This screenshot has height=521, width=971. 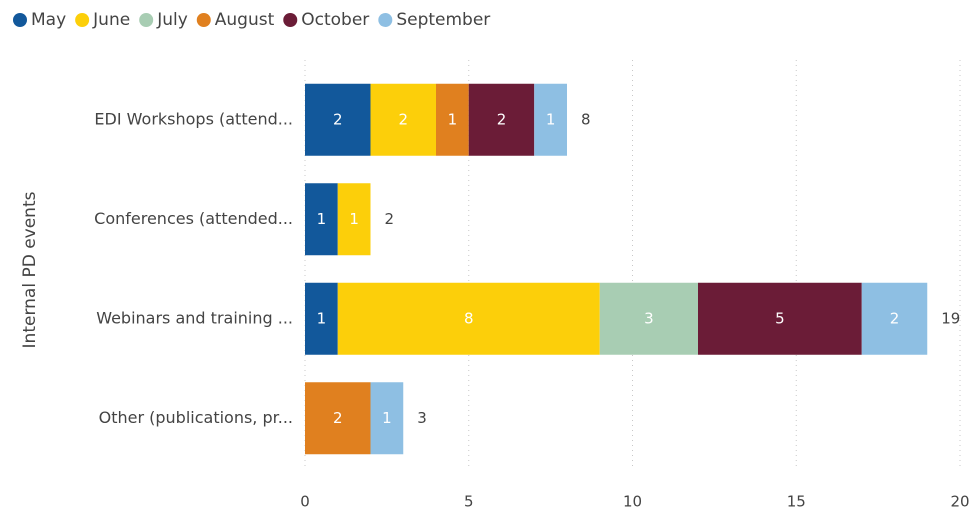 What do you see at coordinates (111, 20) in the screenshot?
I see `legend-label: June` at bounding box center [111, 20].